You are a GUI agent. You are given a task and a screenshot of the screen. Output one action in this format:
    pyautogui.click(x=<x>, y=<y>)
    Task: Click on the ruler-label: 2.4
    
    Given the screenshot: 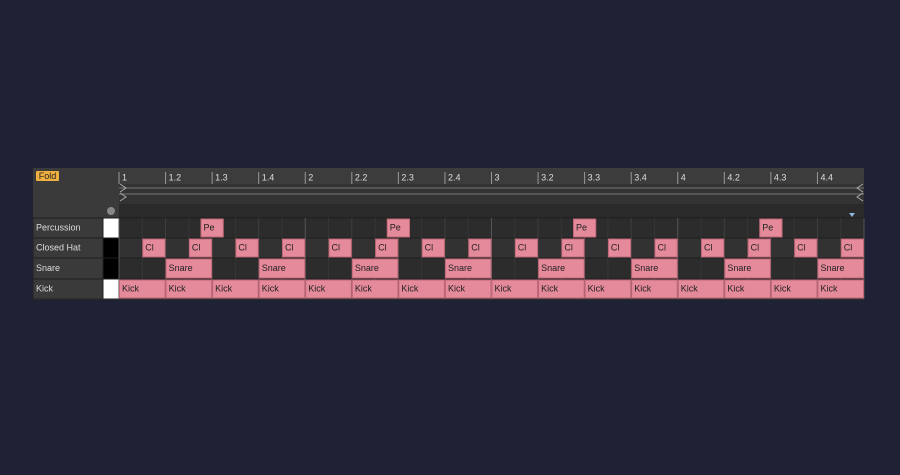 What is the action you would take?
    pyautogui.click(x=454, y=177)
    